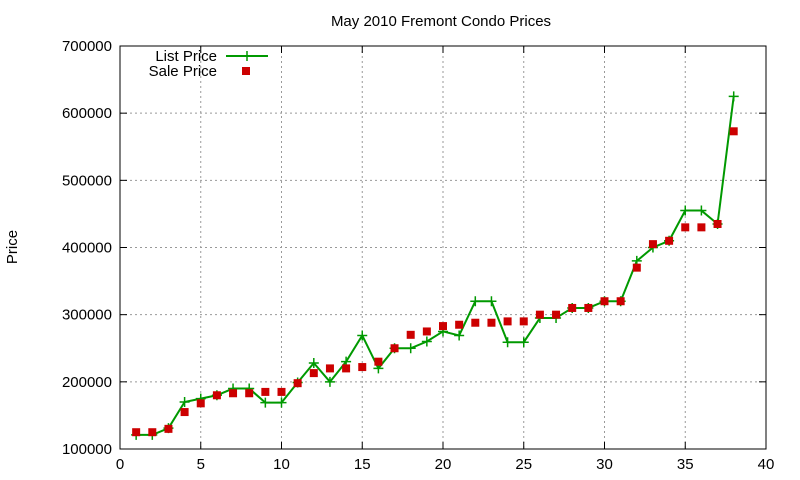 The height and width of the screenshot is (480, 800). What do you see at coordinates (246, 71) in the screenshot?
I see `legend-marker-sale-price` at bounding box center [246, 71].